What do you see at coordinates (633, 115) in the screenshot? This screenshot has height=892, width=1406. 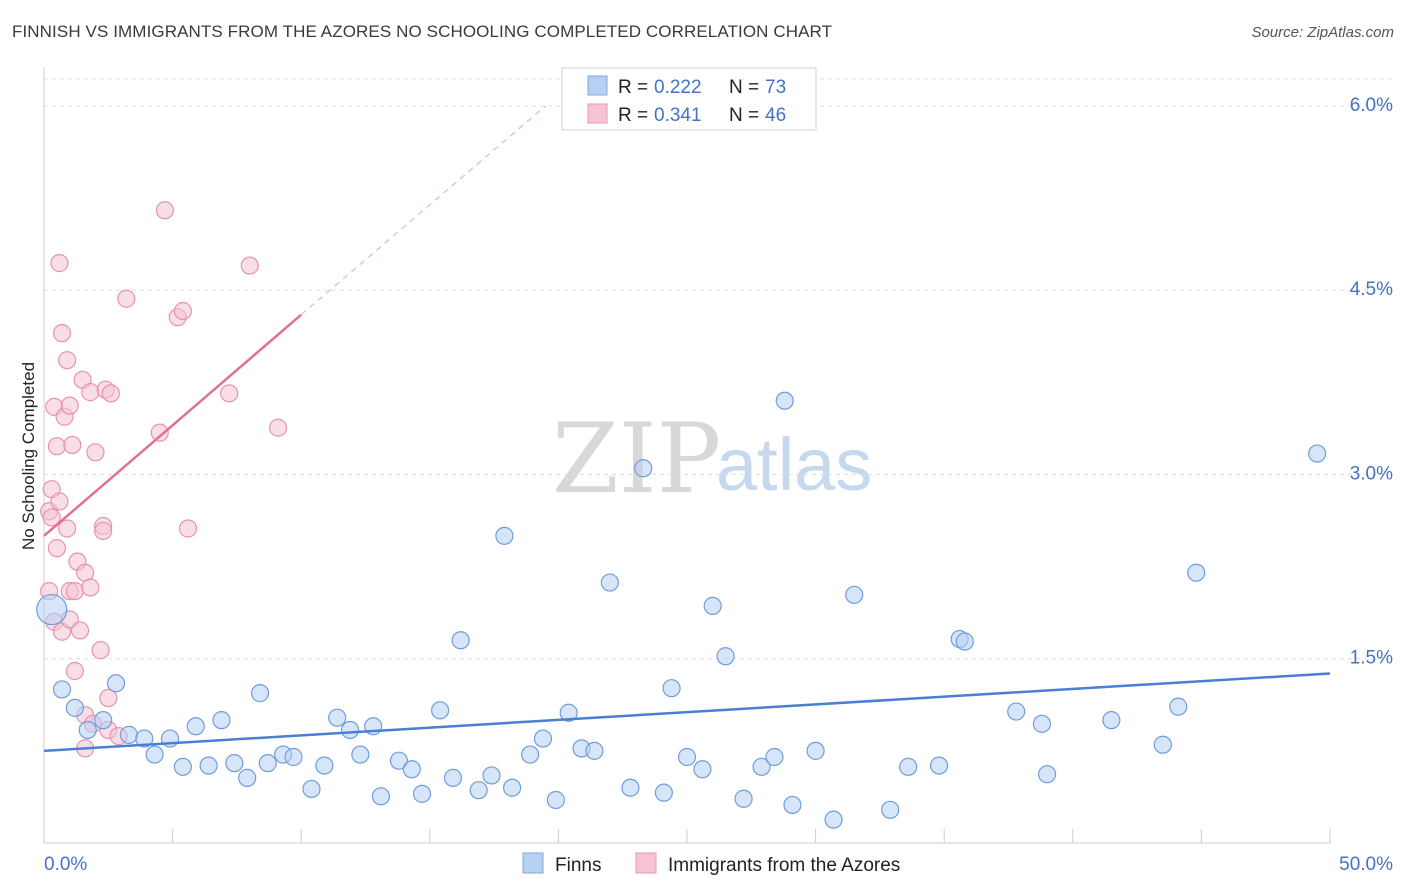 I see `legend-r-label-azores: R =` at bounding box center [633, 115].